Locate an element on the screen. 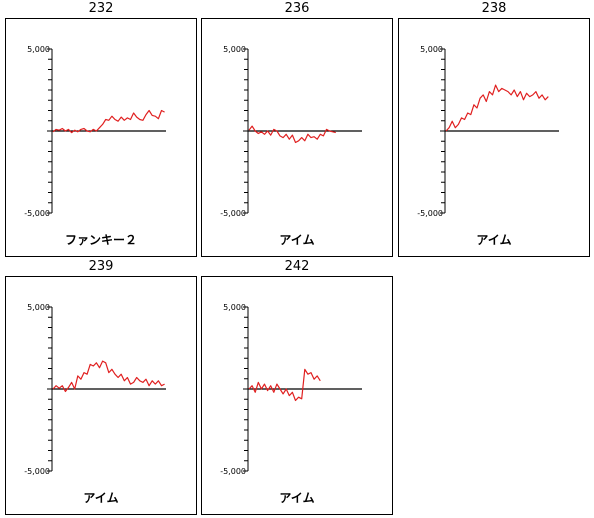 The width and height of the screenshot is (594, 518). chart-title: 236 is located at coordinates (297, 8).